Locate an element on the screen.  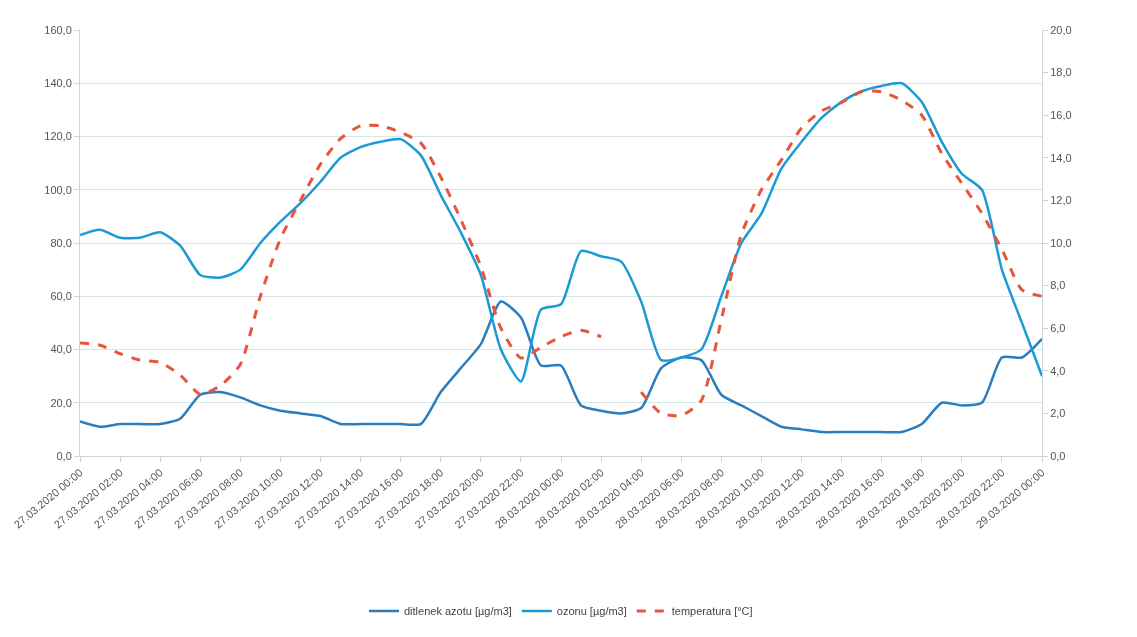
y2-tick-label: 16,0 is located at coordinates (1061, 115).